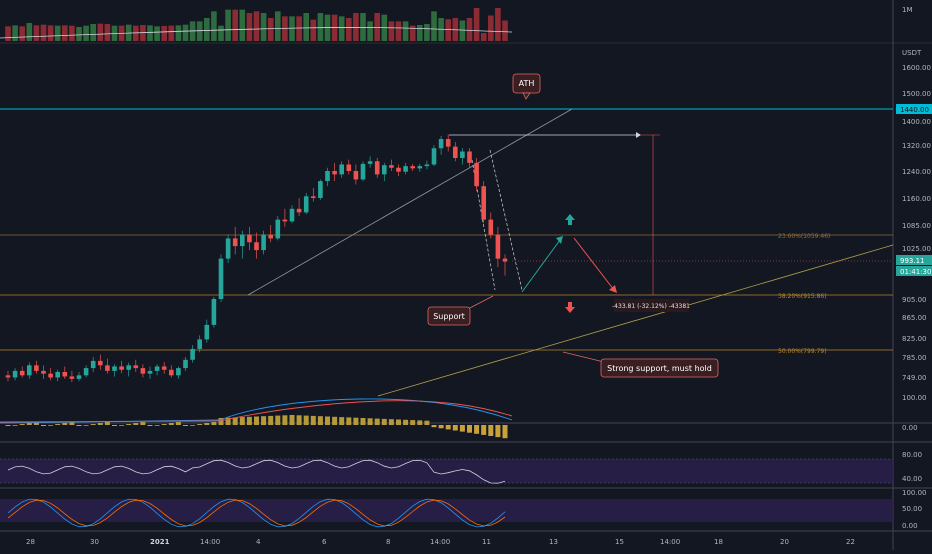  What do you see at coordinates (651, 305) in the screenshot?
I see `measure-label: -433.81 (-32.12%) -43381` at bounding box center [651, 305].